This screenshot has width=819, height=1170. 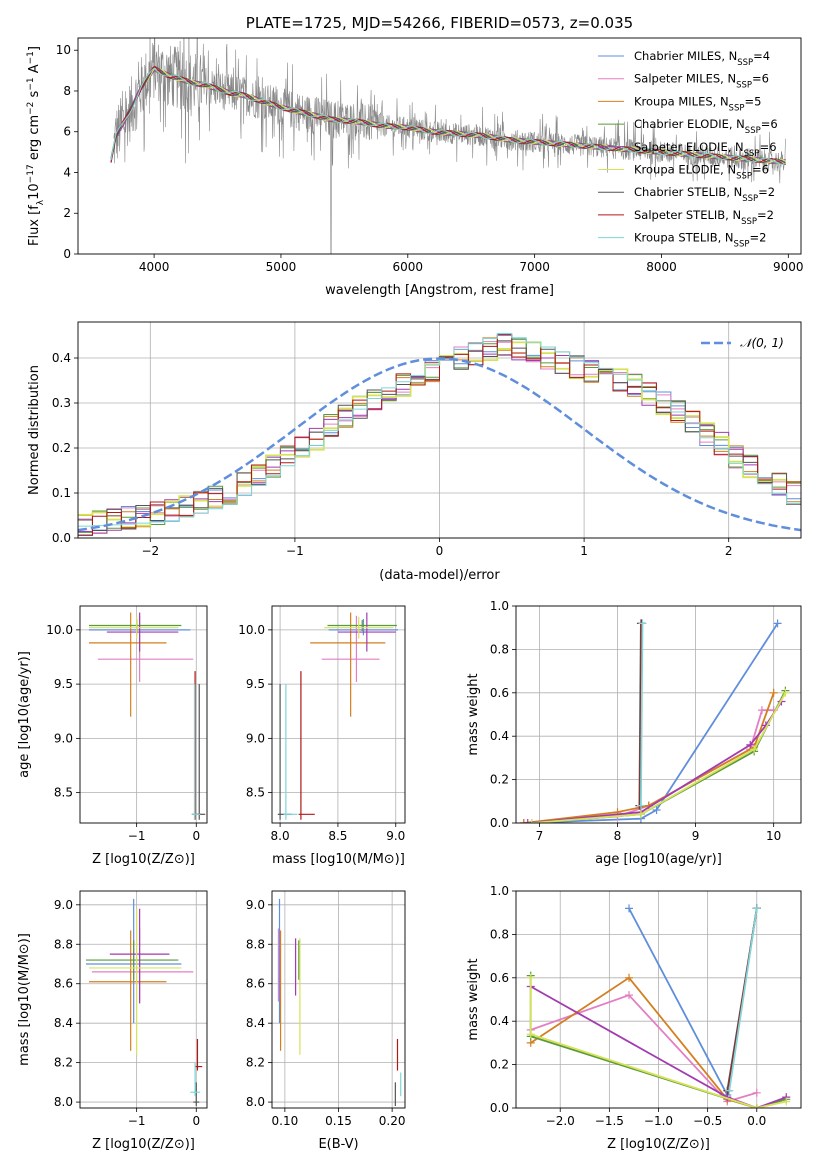 I want to click on legend-label: Kroupa MILES, NSSP=5, so click(x=697, y=103).